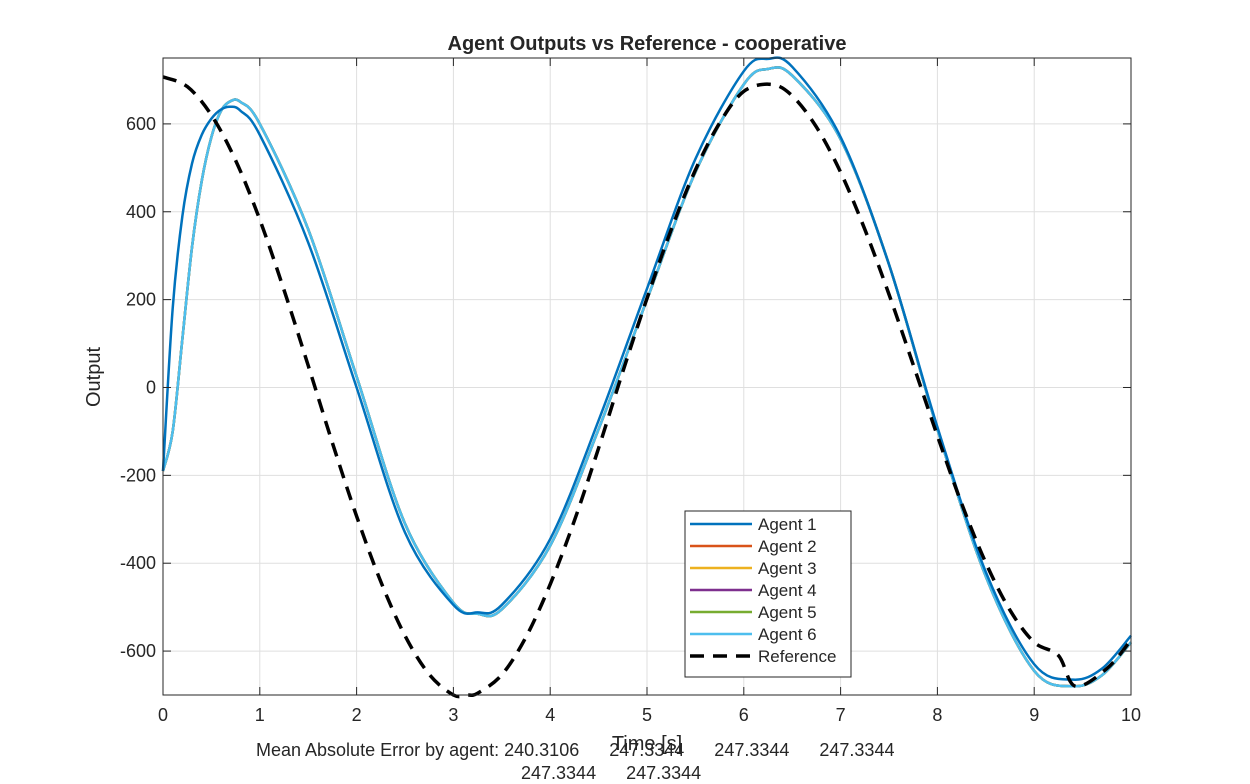  Describe the element at coordinates (138, 563) in the screenshot. I see `y-tick-label: -400` at that location.